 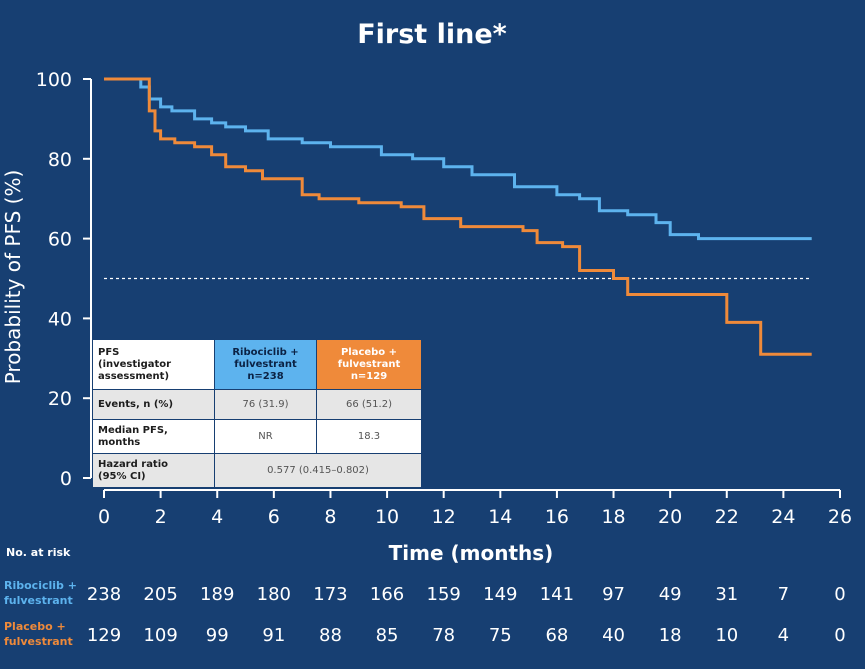 I want to click on median-label: Median PFS, months, so click(x=153, y=436).